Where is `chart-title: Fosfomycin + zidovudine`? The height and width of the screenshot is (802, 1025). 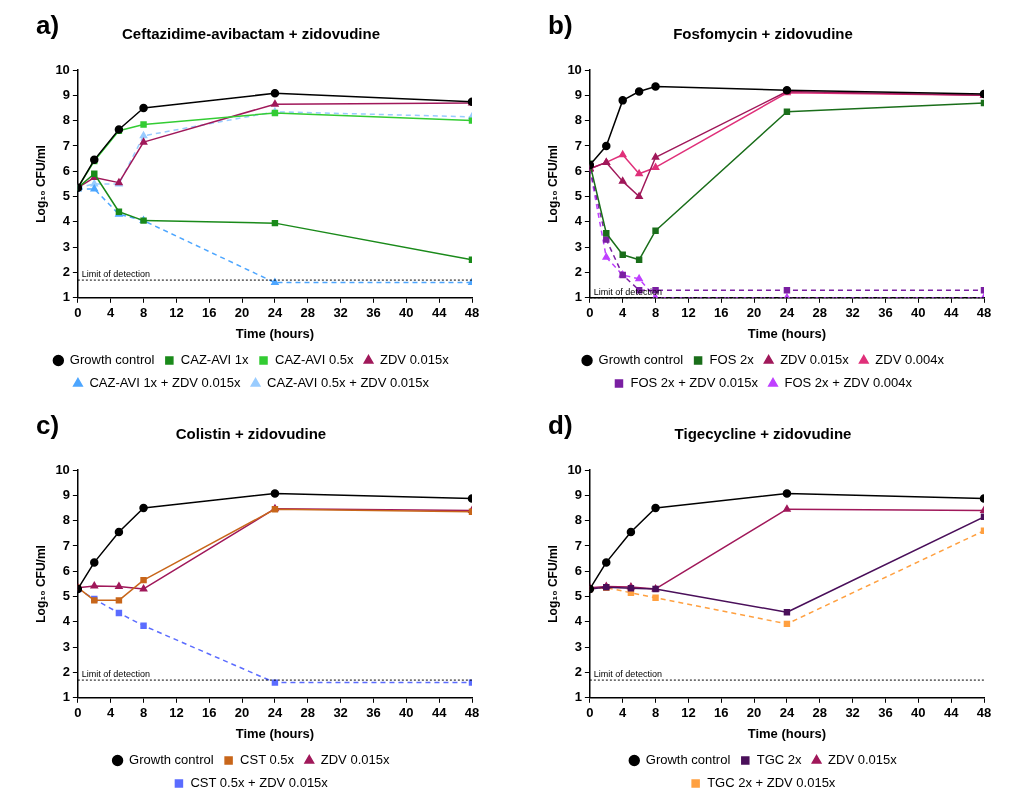
chart-title: Fosfomycin + zidovudine is located at coordinates (763, 34).